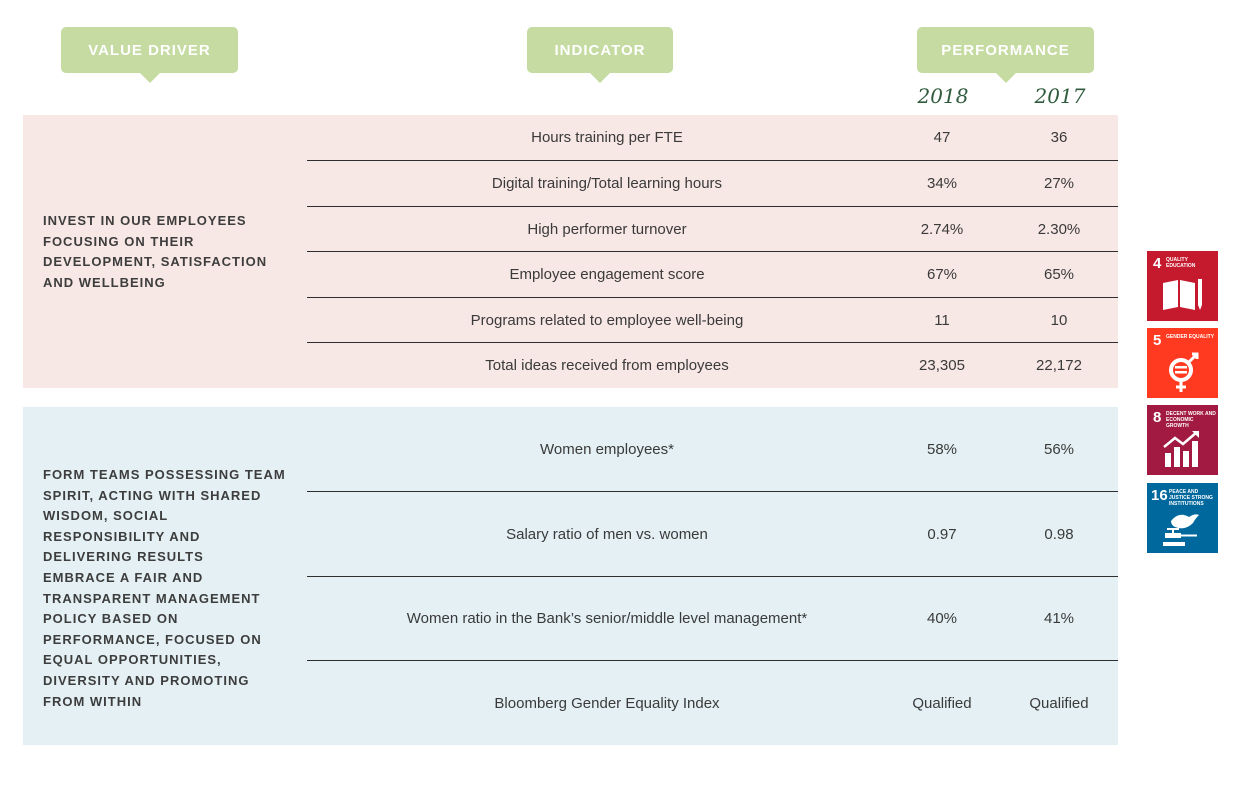  I want to click on indicator-cell: High performer turnover, so click(607, 229).